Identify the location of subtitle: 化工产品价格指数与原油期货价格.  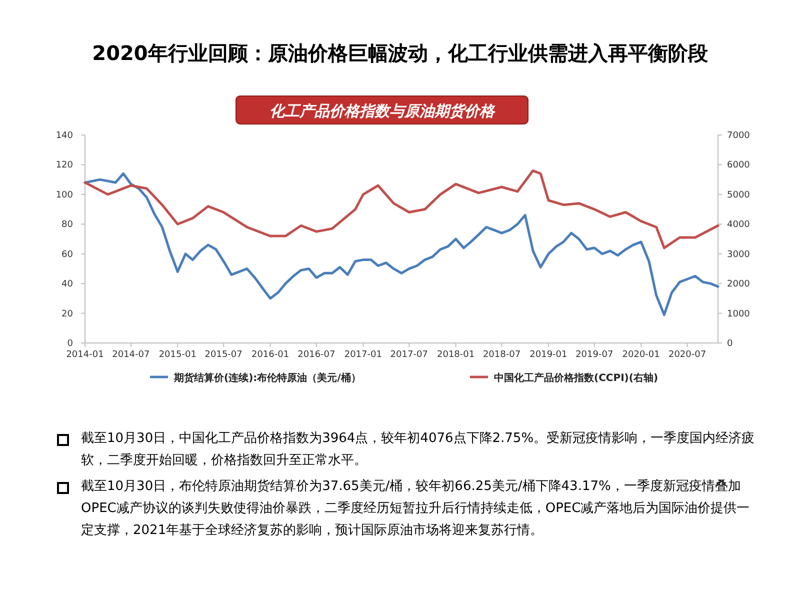
(382, 110).